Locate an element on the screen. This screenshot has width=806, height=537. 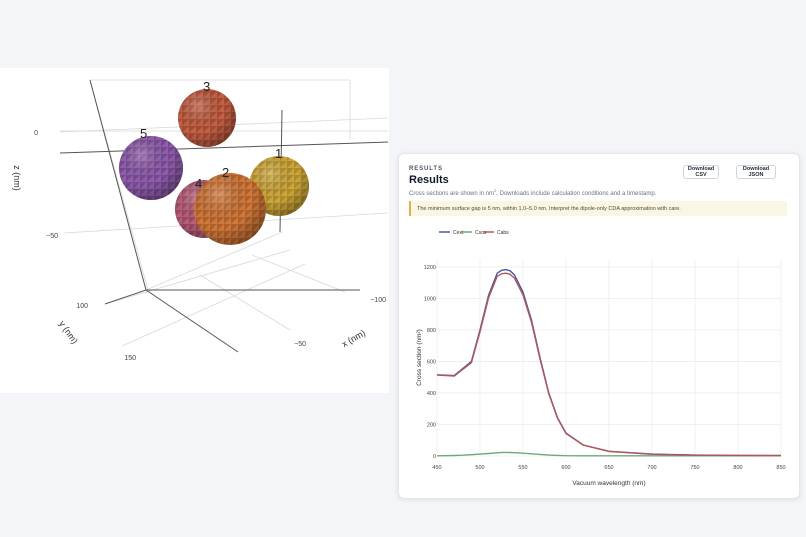
chart-x-axis-label: Vacuum wavelength (nm) is located at coordinates (608, 483).